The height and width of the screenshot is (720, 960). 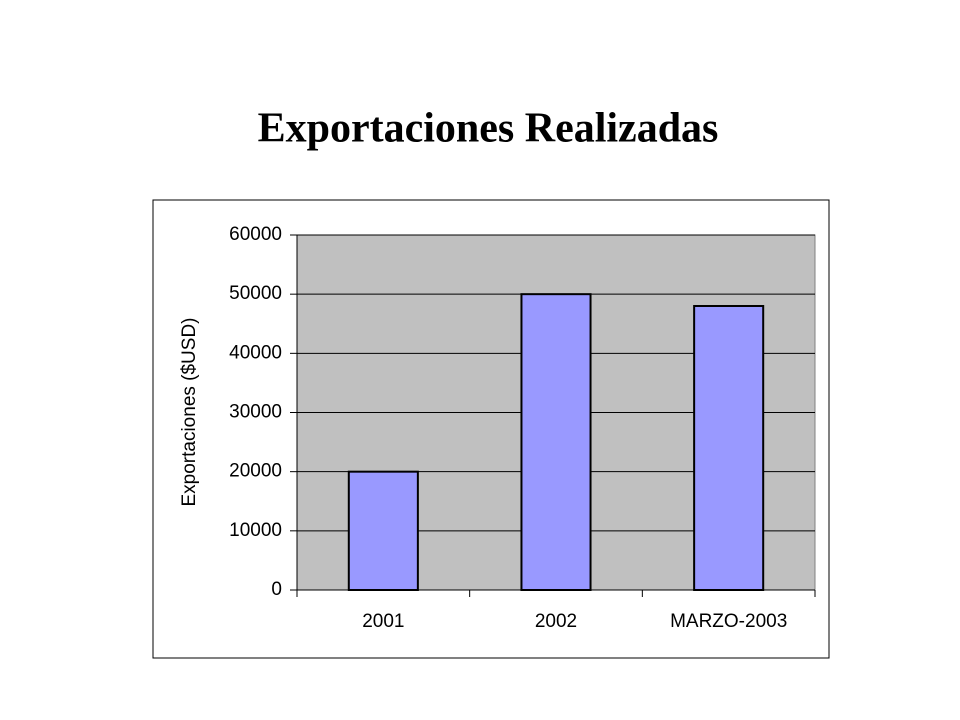 I want to click on y-tick-label: 0, so click(x=276, y=589).